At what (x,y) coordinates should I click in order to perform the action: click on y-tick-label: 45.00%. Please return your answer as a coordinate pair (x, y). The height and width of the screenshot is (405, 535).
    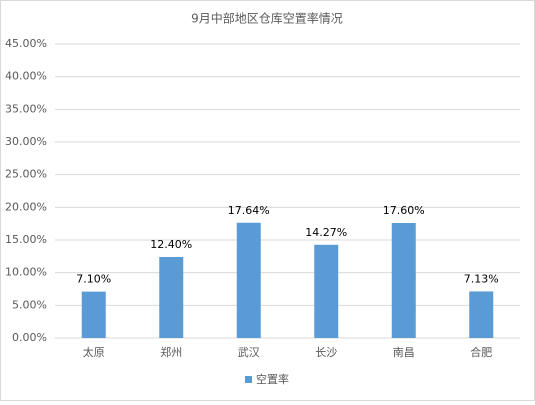
    Looking at the image, I should click on (26, 43).